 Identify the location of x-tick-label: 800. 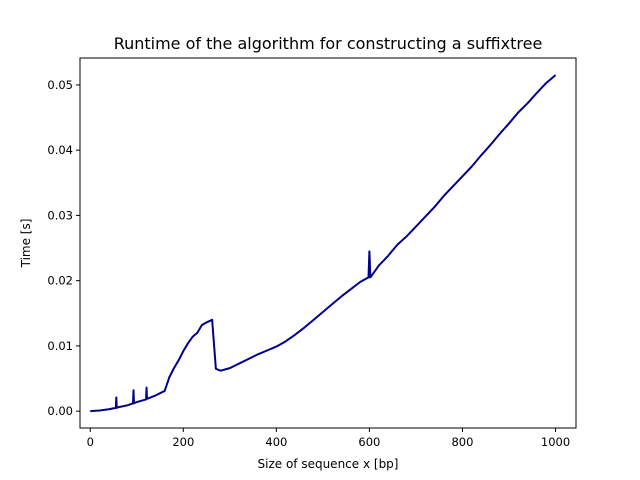
(462, 442).